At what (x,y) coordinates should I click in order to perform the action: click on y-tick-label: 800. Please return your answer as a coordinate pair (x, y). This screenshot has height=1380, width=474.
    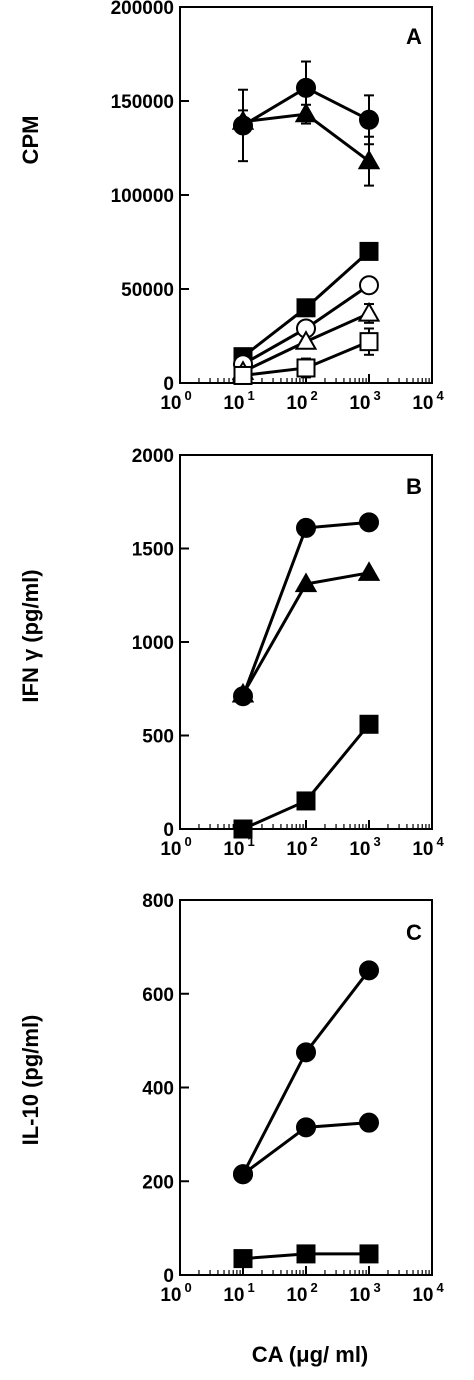
    Looking at the image, I should click on (158, 901).